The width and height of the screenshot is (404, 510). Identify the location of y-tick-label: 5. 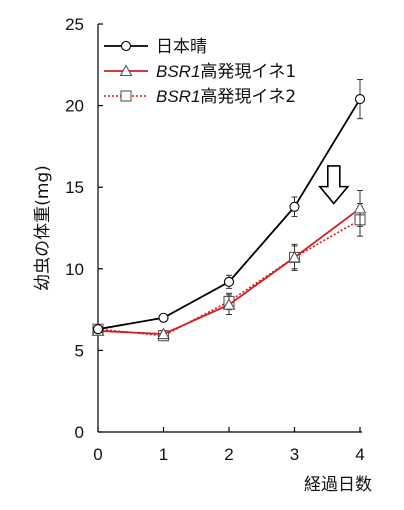
(79, 350).